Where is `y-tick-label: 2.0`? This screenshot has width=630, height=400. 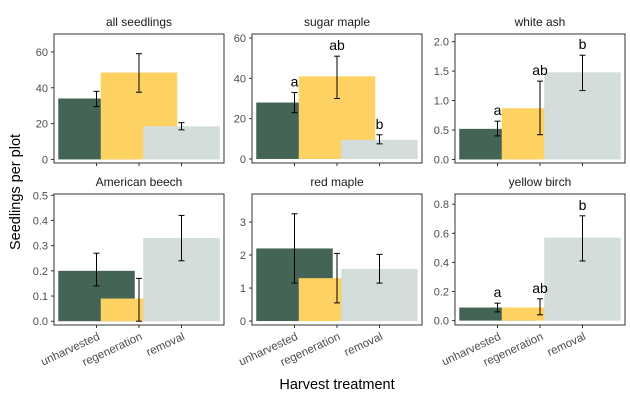 y-tick-label: 2.0 is located at coordinates (441, 43).